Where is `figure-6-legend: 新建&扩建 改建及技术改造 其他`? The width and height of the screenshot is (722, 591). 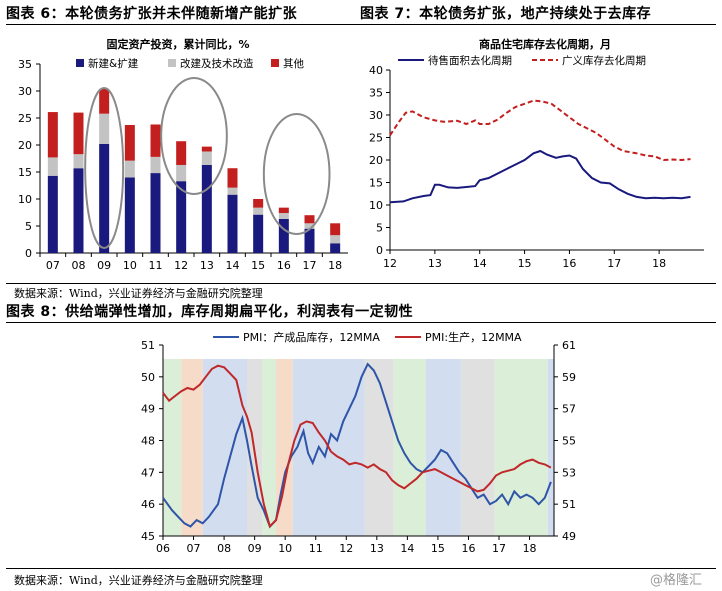
figure-6-legend: 新建&扩建 改建及技术改造 其他 is located at coordinates (190, 63).